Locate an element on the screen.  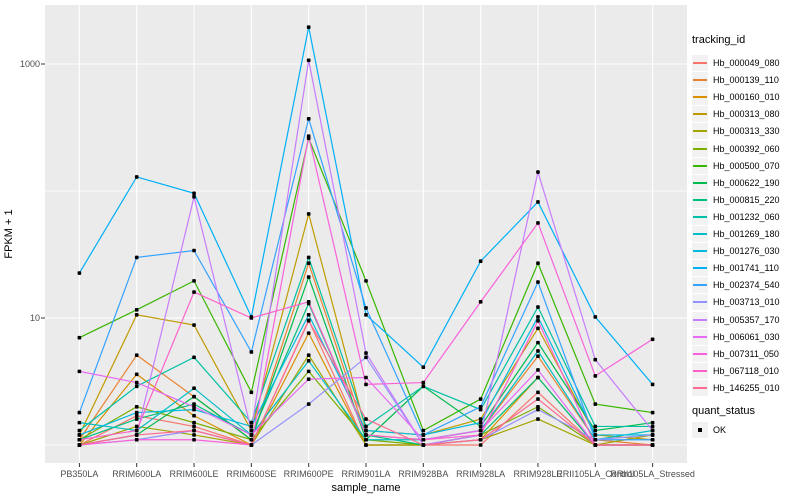
legend-item-label: OK is located at coordinates (720, 430).